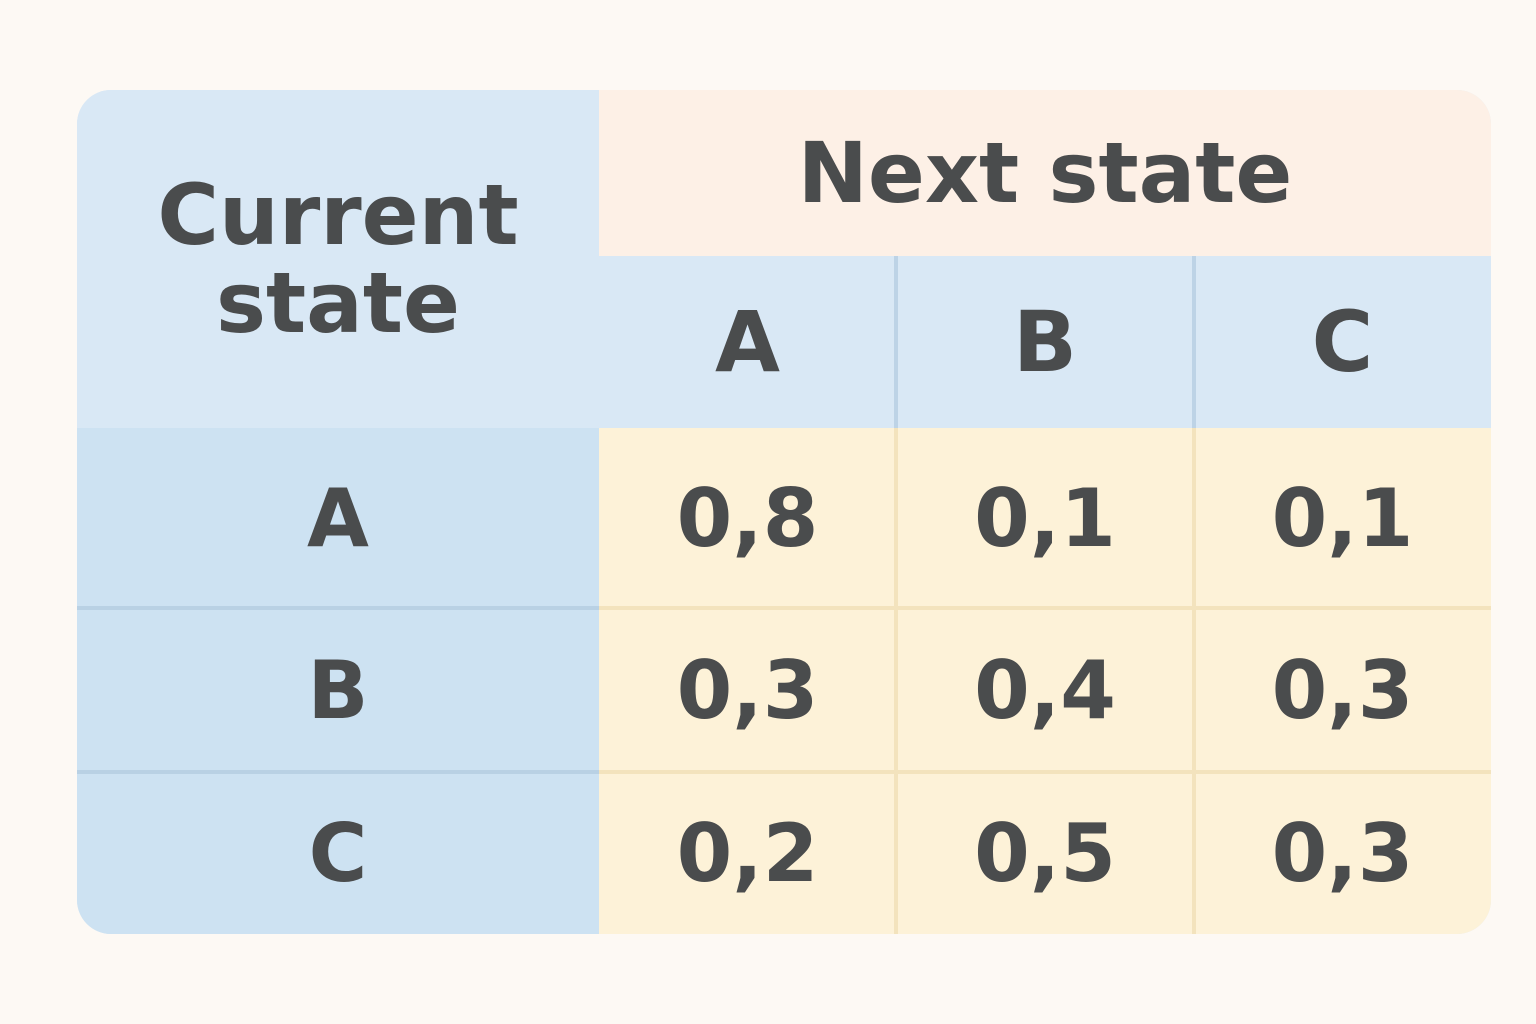 The image size is (1536, 1024). Describe the element at coordinates (338, 853) in the screenshot. I see `row-header-c: C` at that location.